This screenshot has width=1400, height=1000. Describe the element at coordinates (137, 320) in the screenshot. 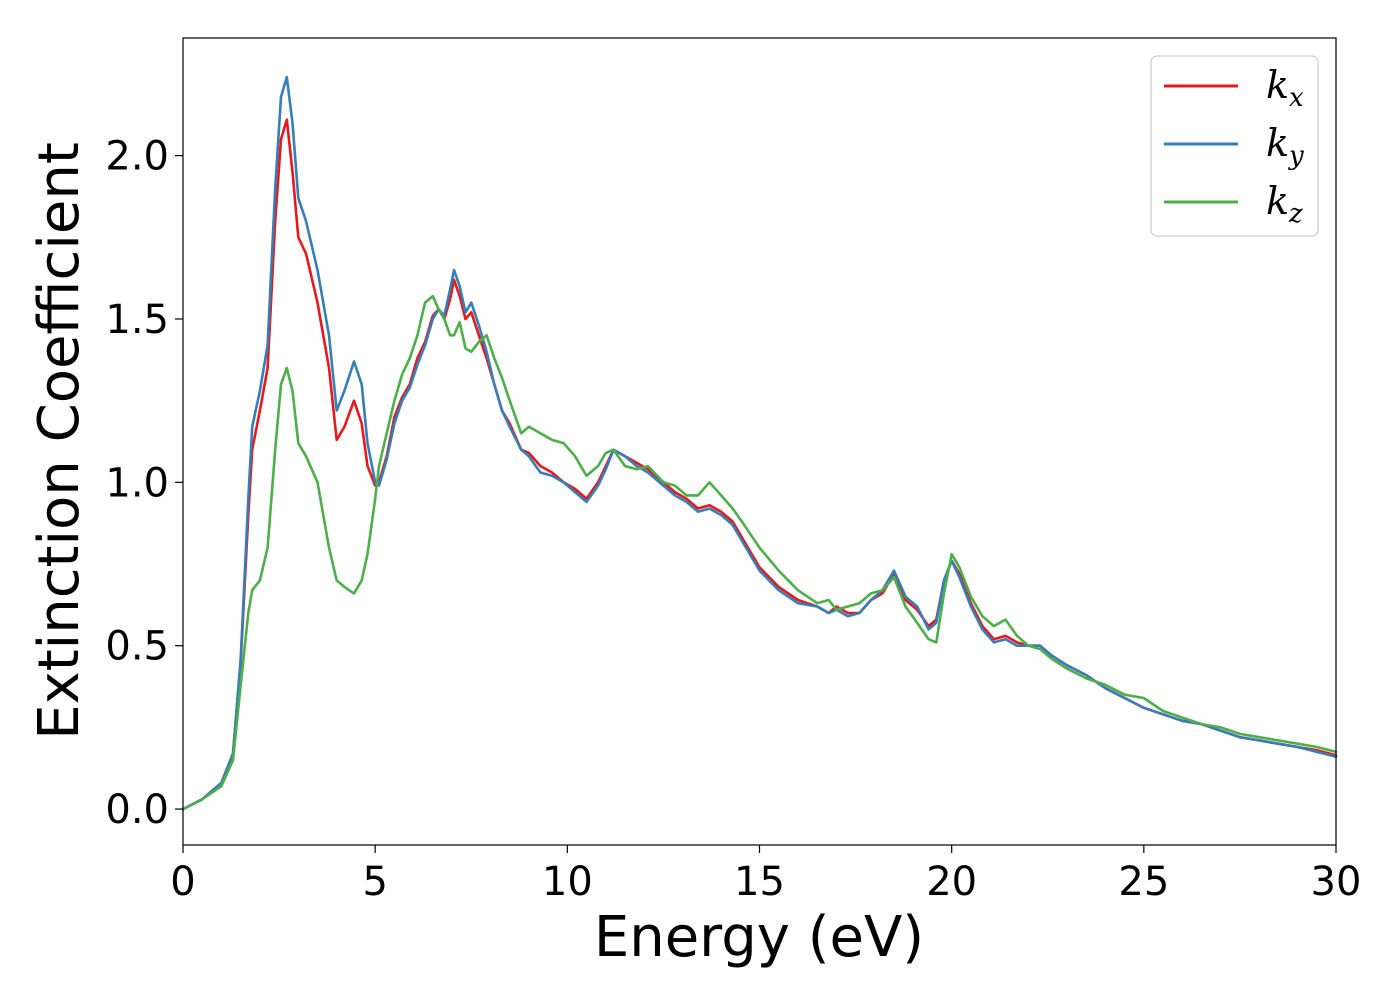

I see `y-tick-label: 1.5` at that location.